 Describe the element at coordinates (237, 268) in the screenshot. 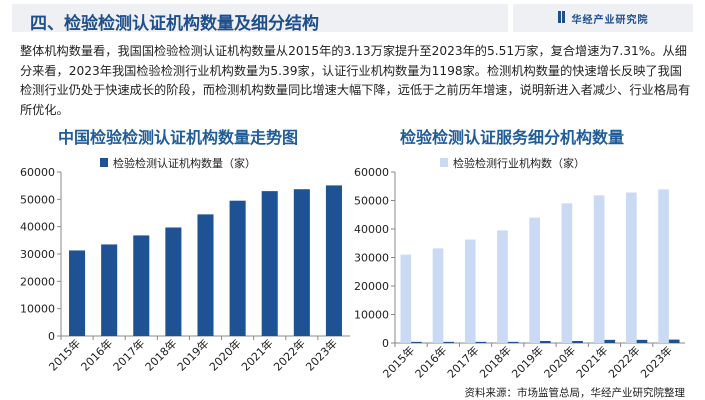

I see `bar-1-1-2020年` at that location.